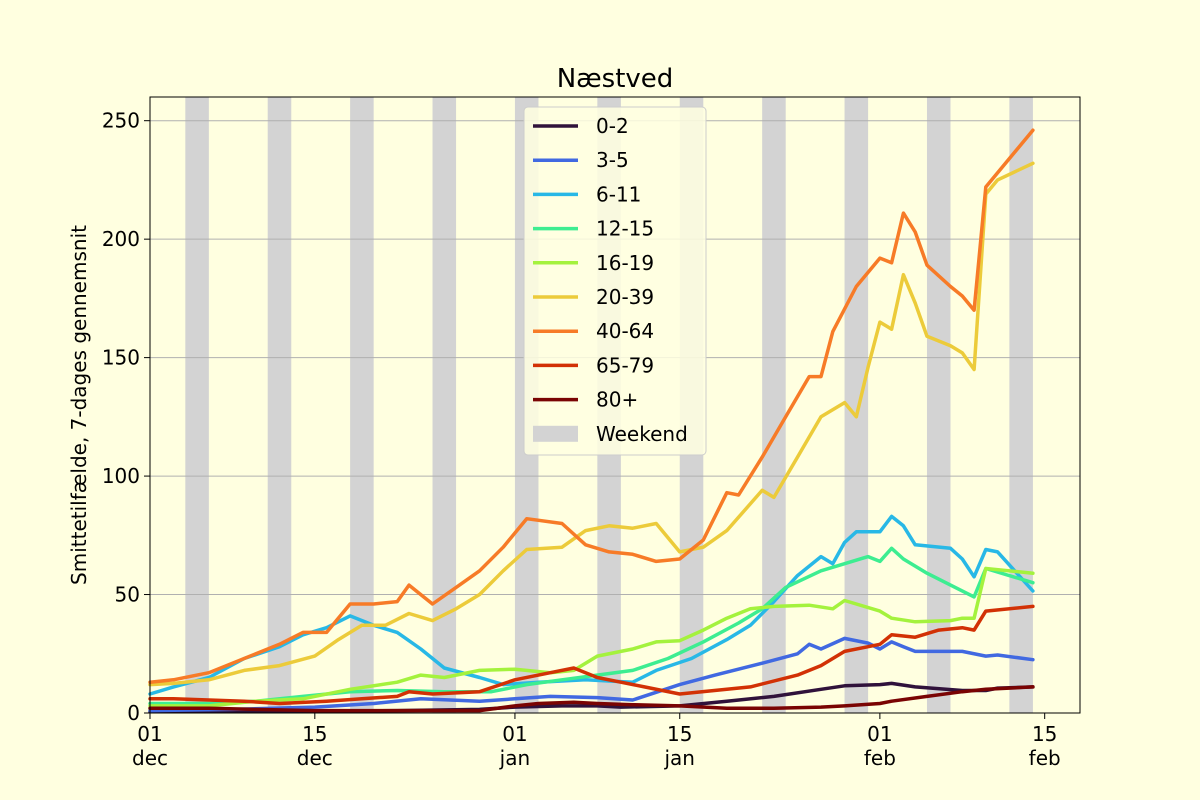 The width and height of the screenshot is (1200, 800). Describe the element at coordinates (625, 229) in the screenshot. I see `legend-label: 12-15` at that location.